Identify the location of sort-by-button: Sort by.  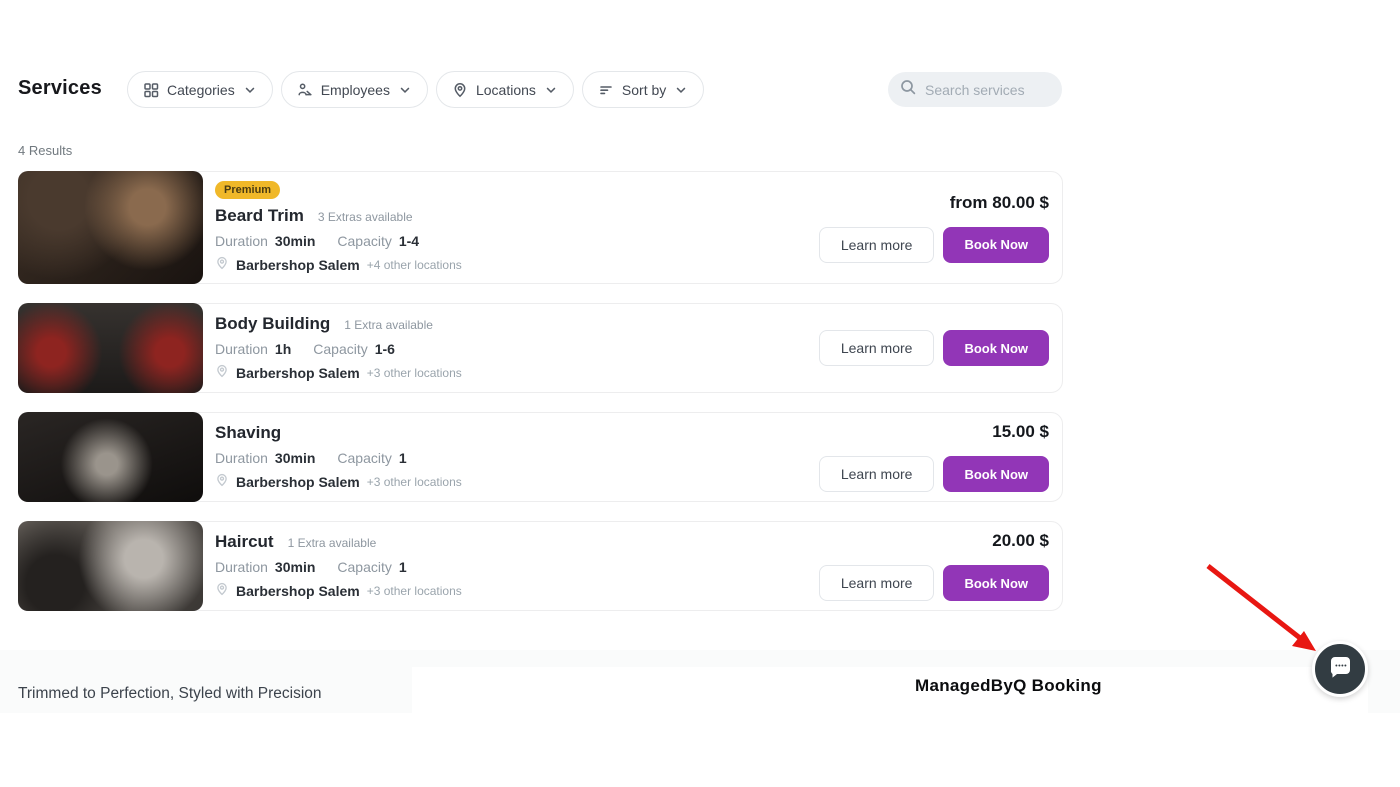
(643, 89).